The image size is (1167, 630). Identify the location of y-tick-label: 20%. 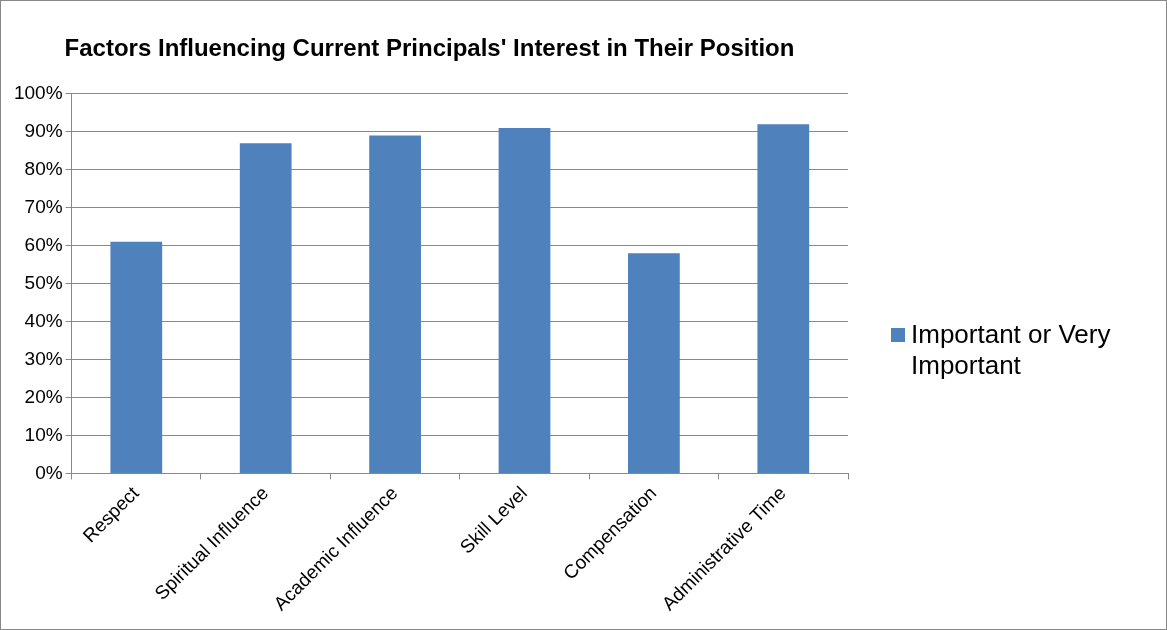
(43, 396).